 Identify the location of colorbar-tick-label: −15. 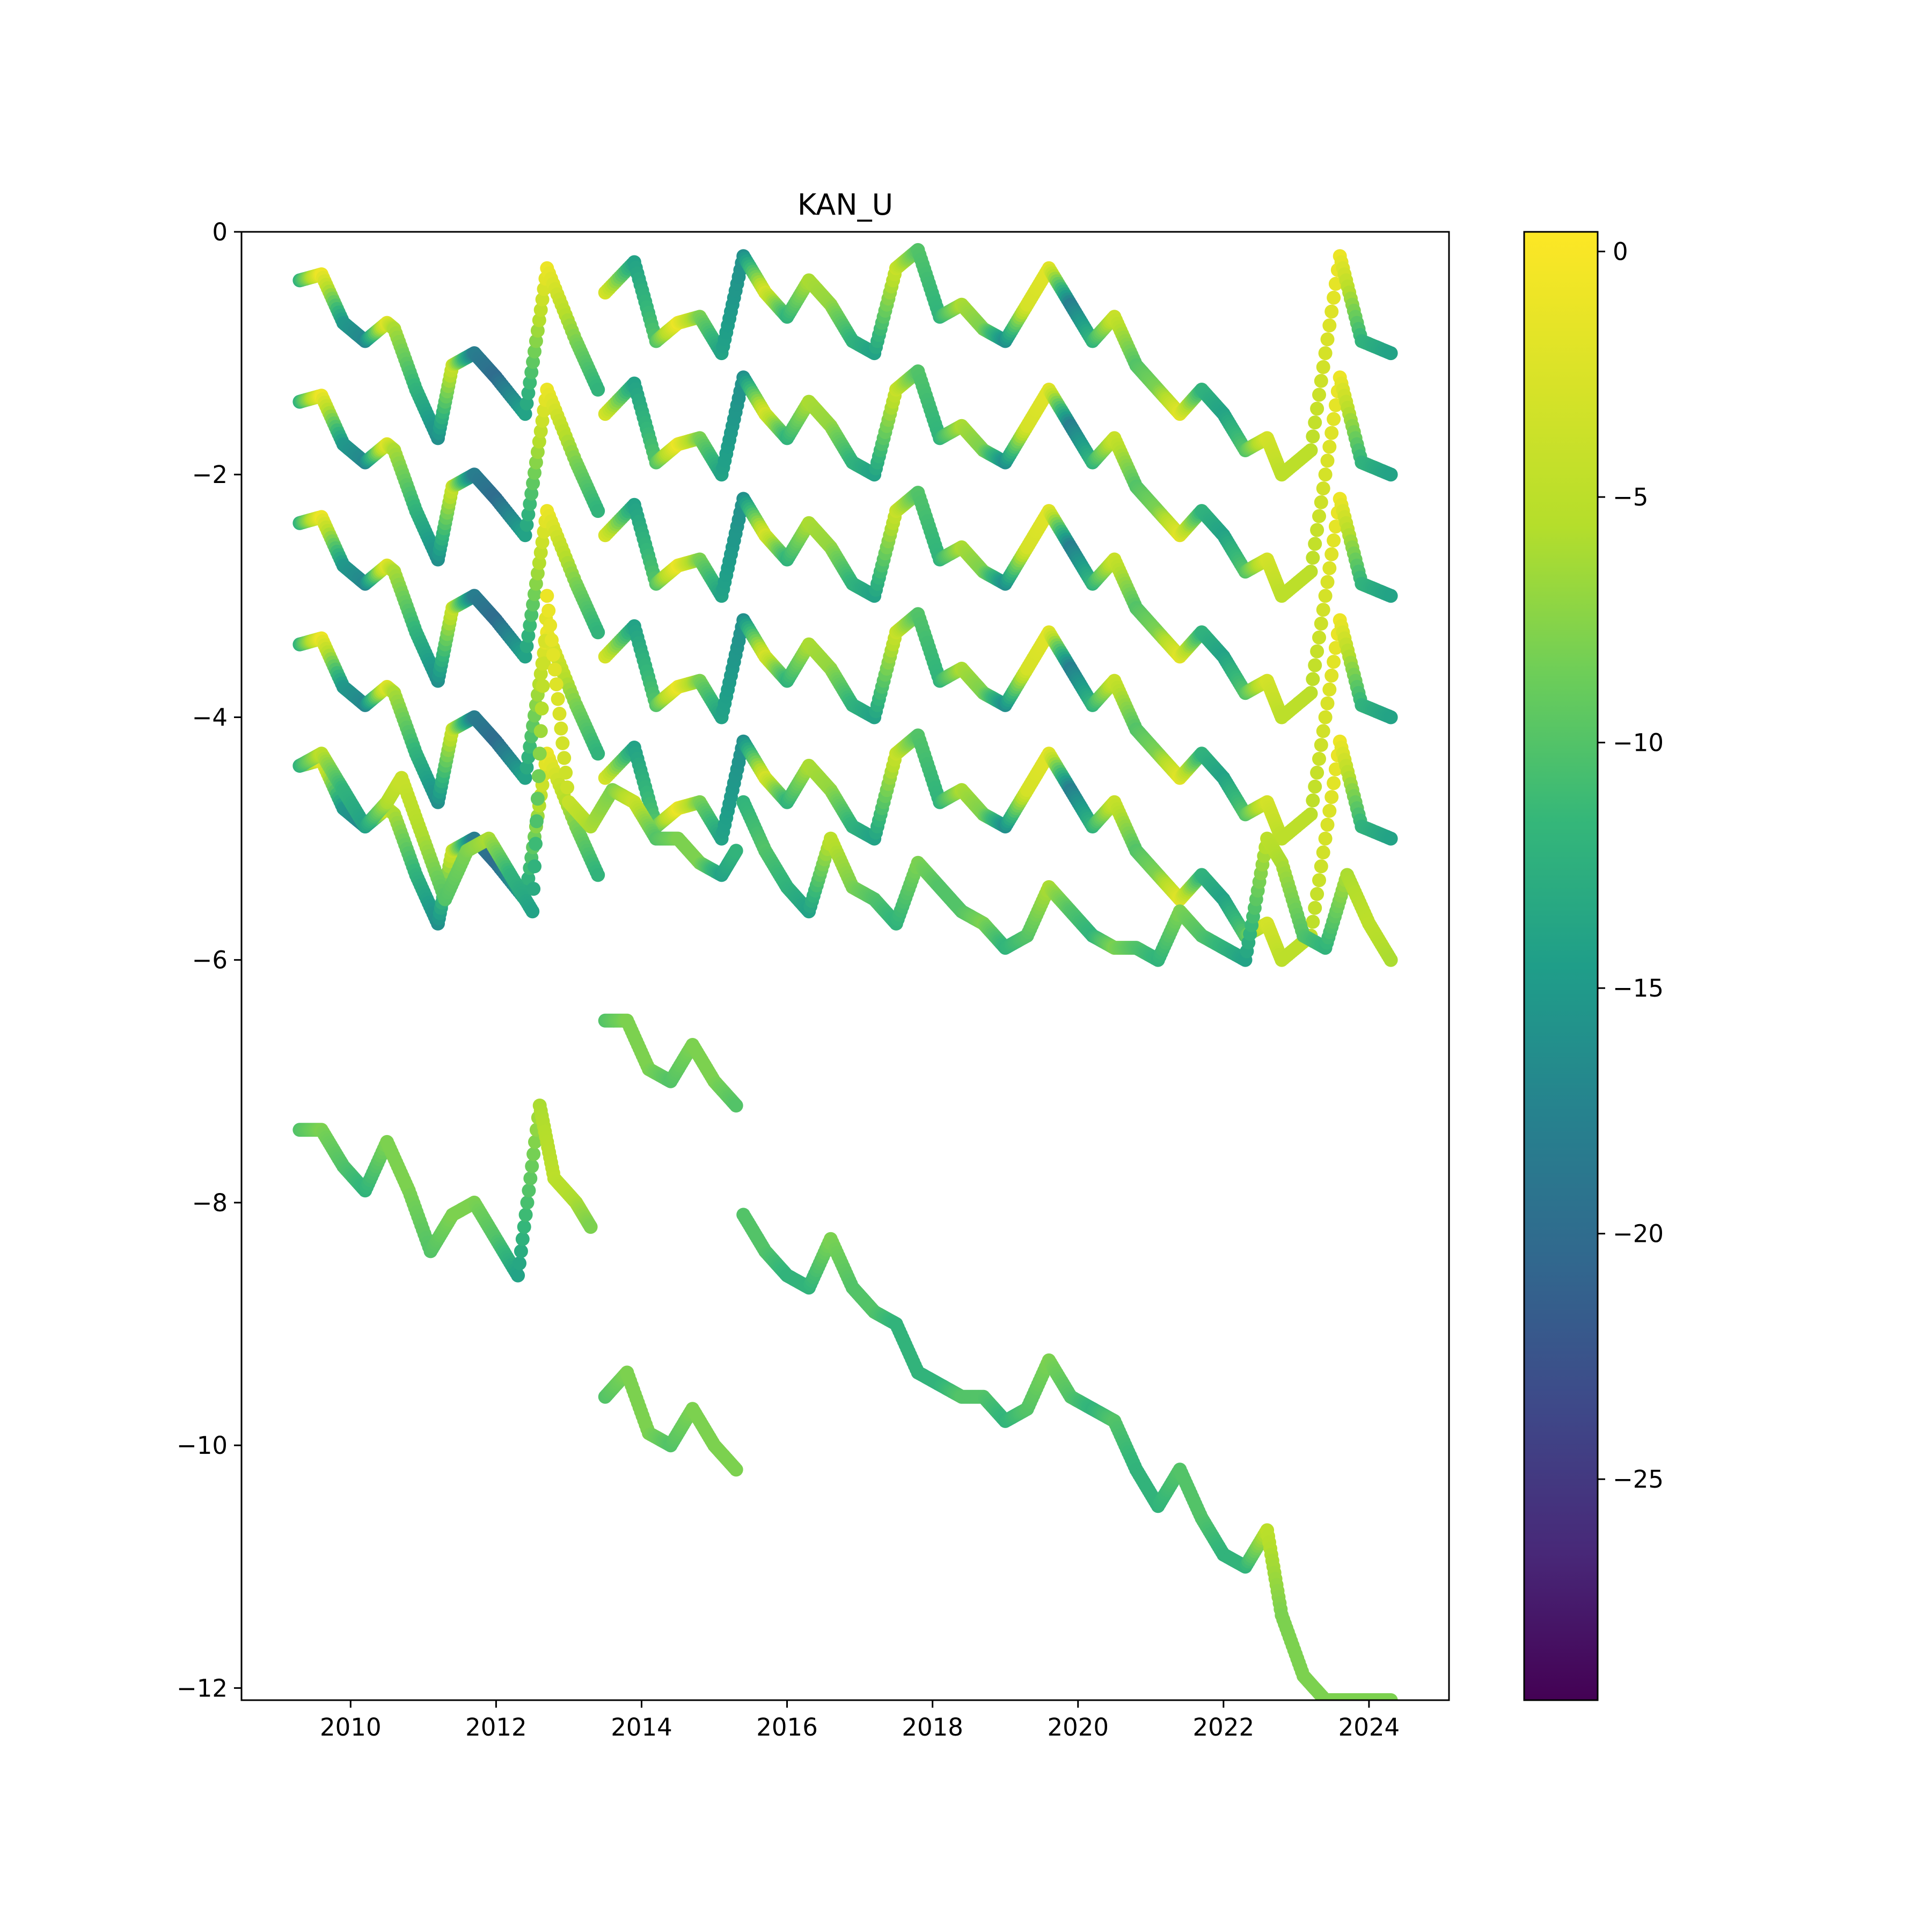
(1638, 988).